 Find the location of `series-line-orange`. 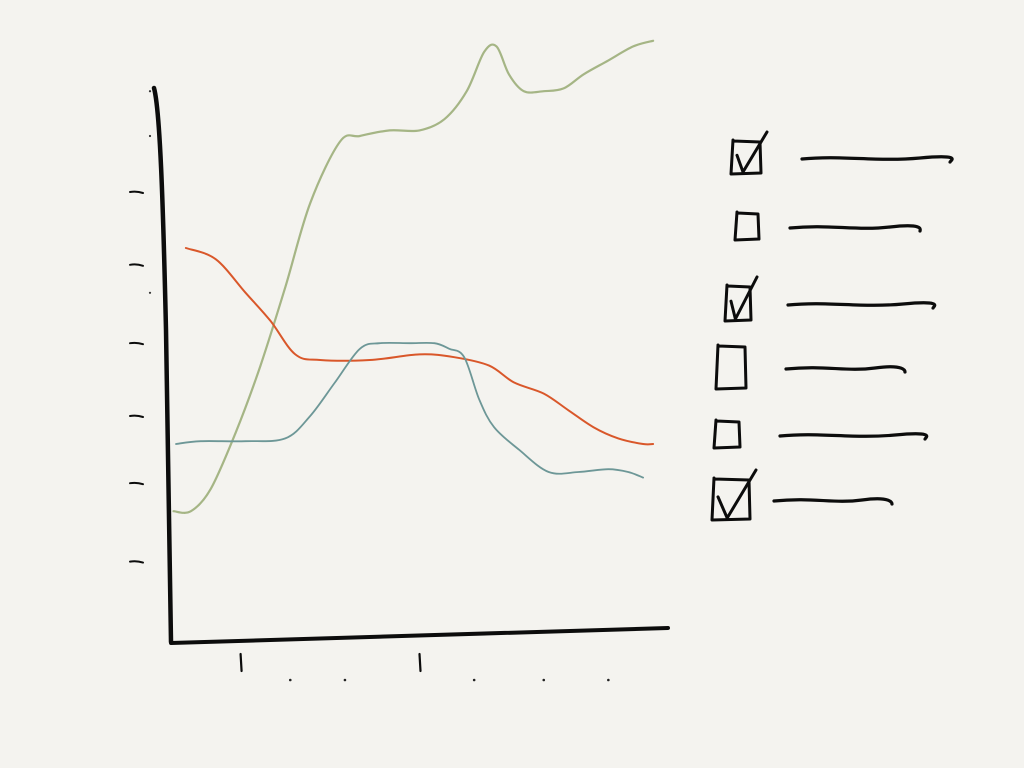

series-line-orange is located at coordinates (419, 346).